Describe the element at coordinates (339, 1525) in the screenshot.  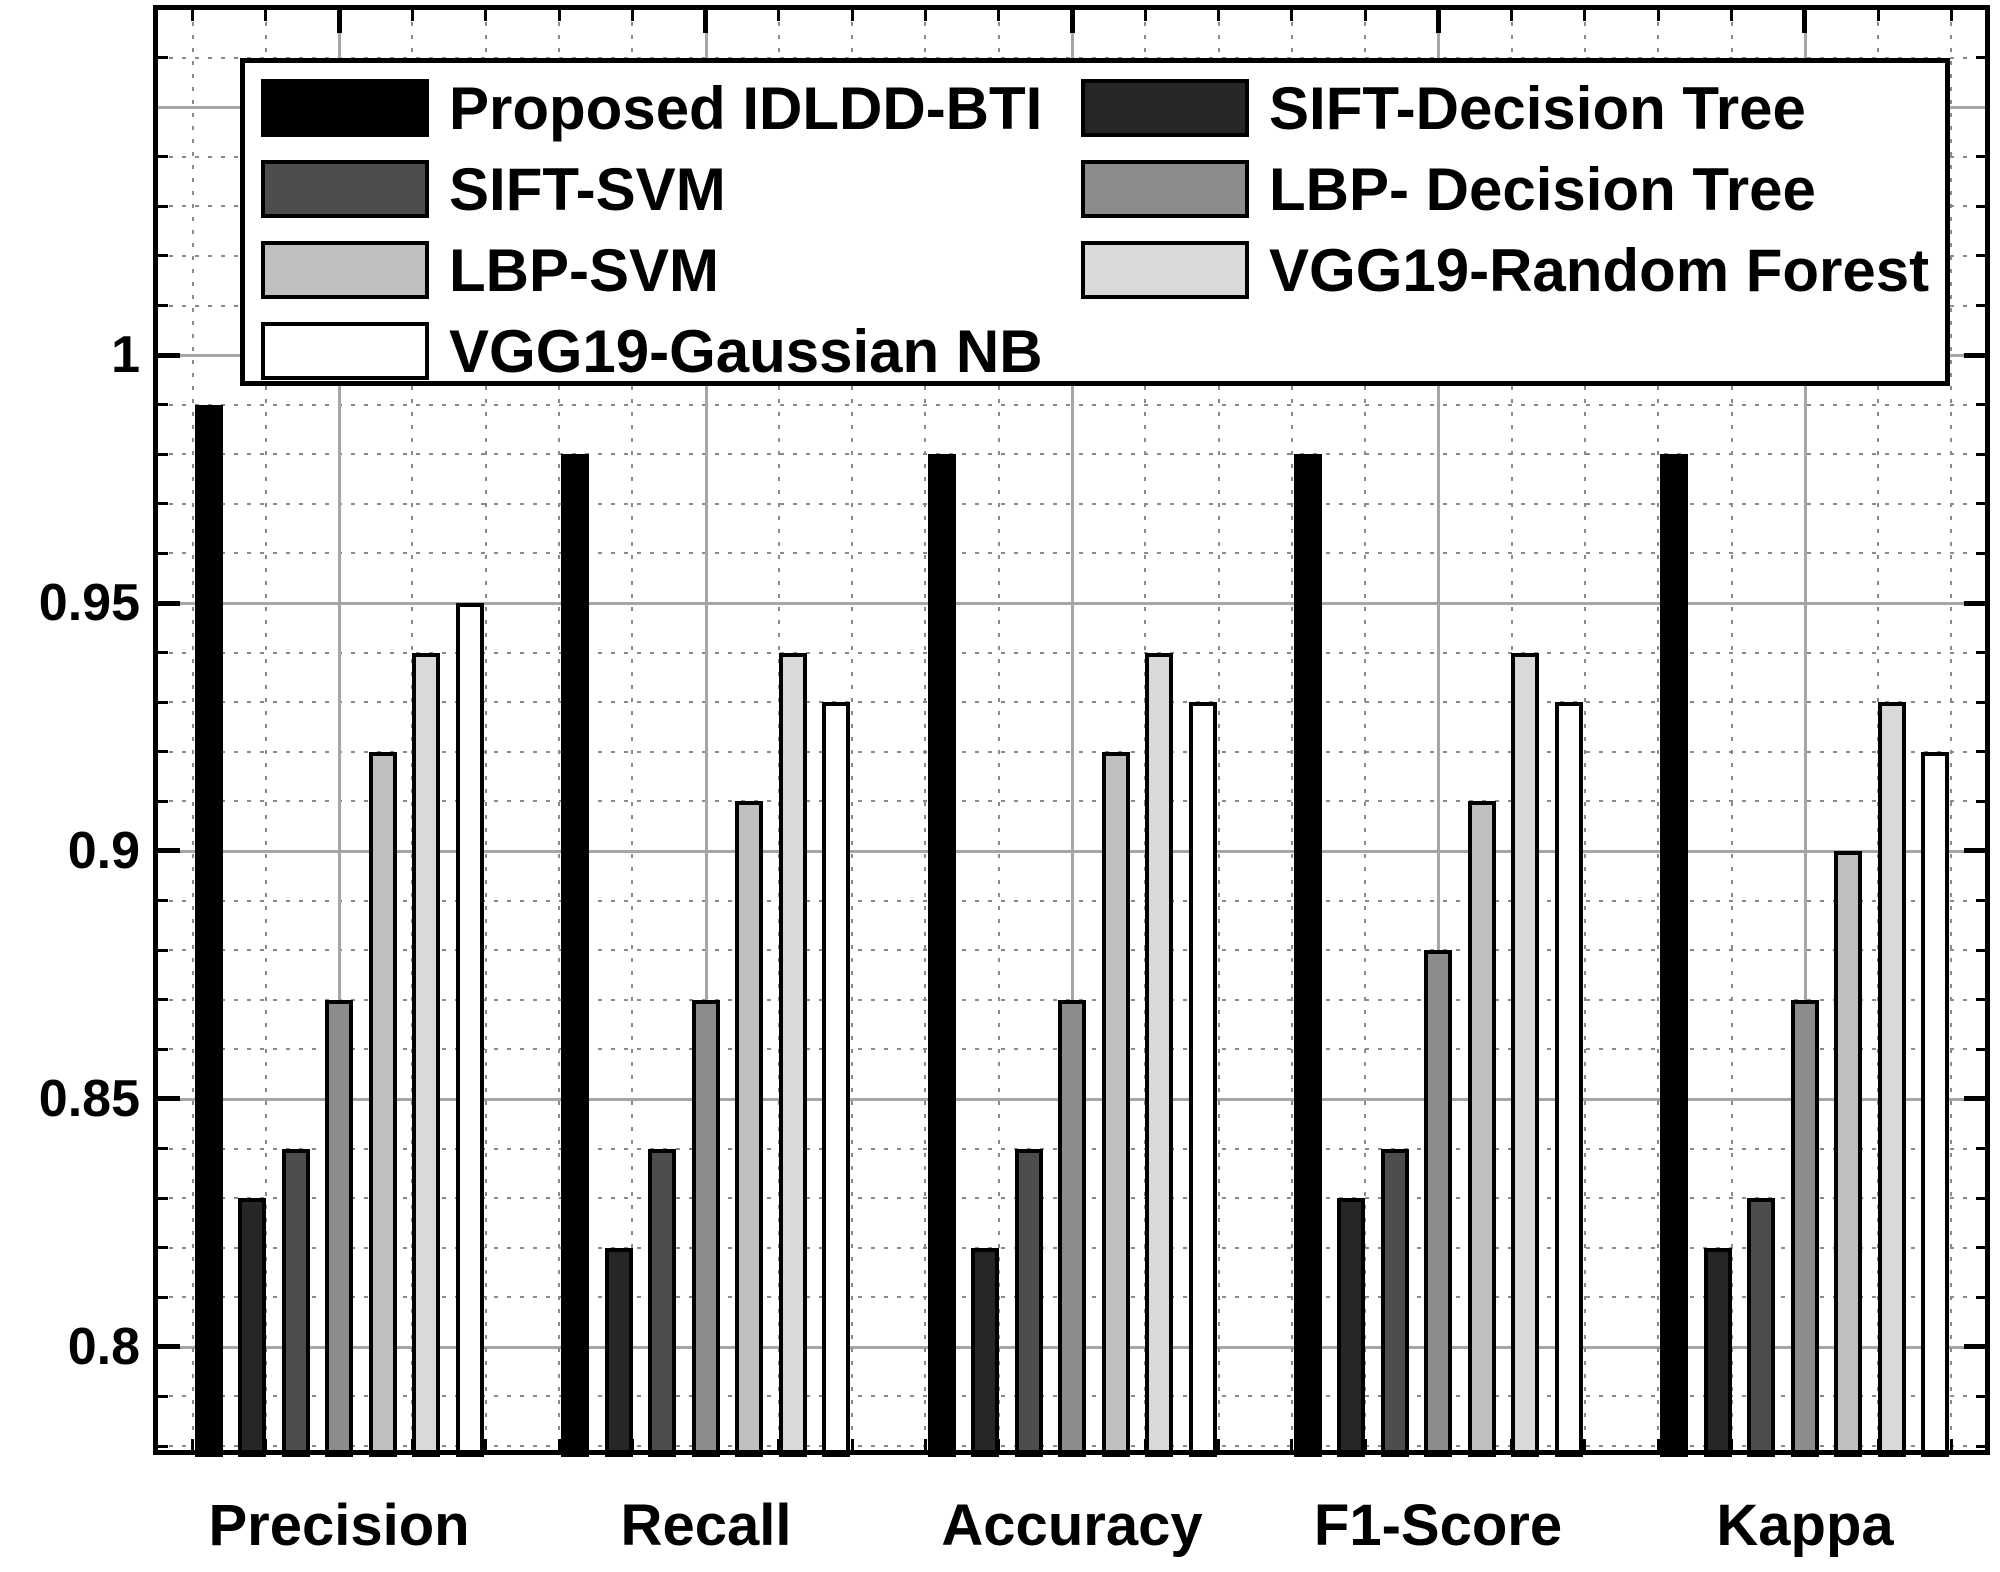
I see `x-category-label-precision: Precision` at that location.